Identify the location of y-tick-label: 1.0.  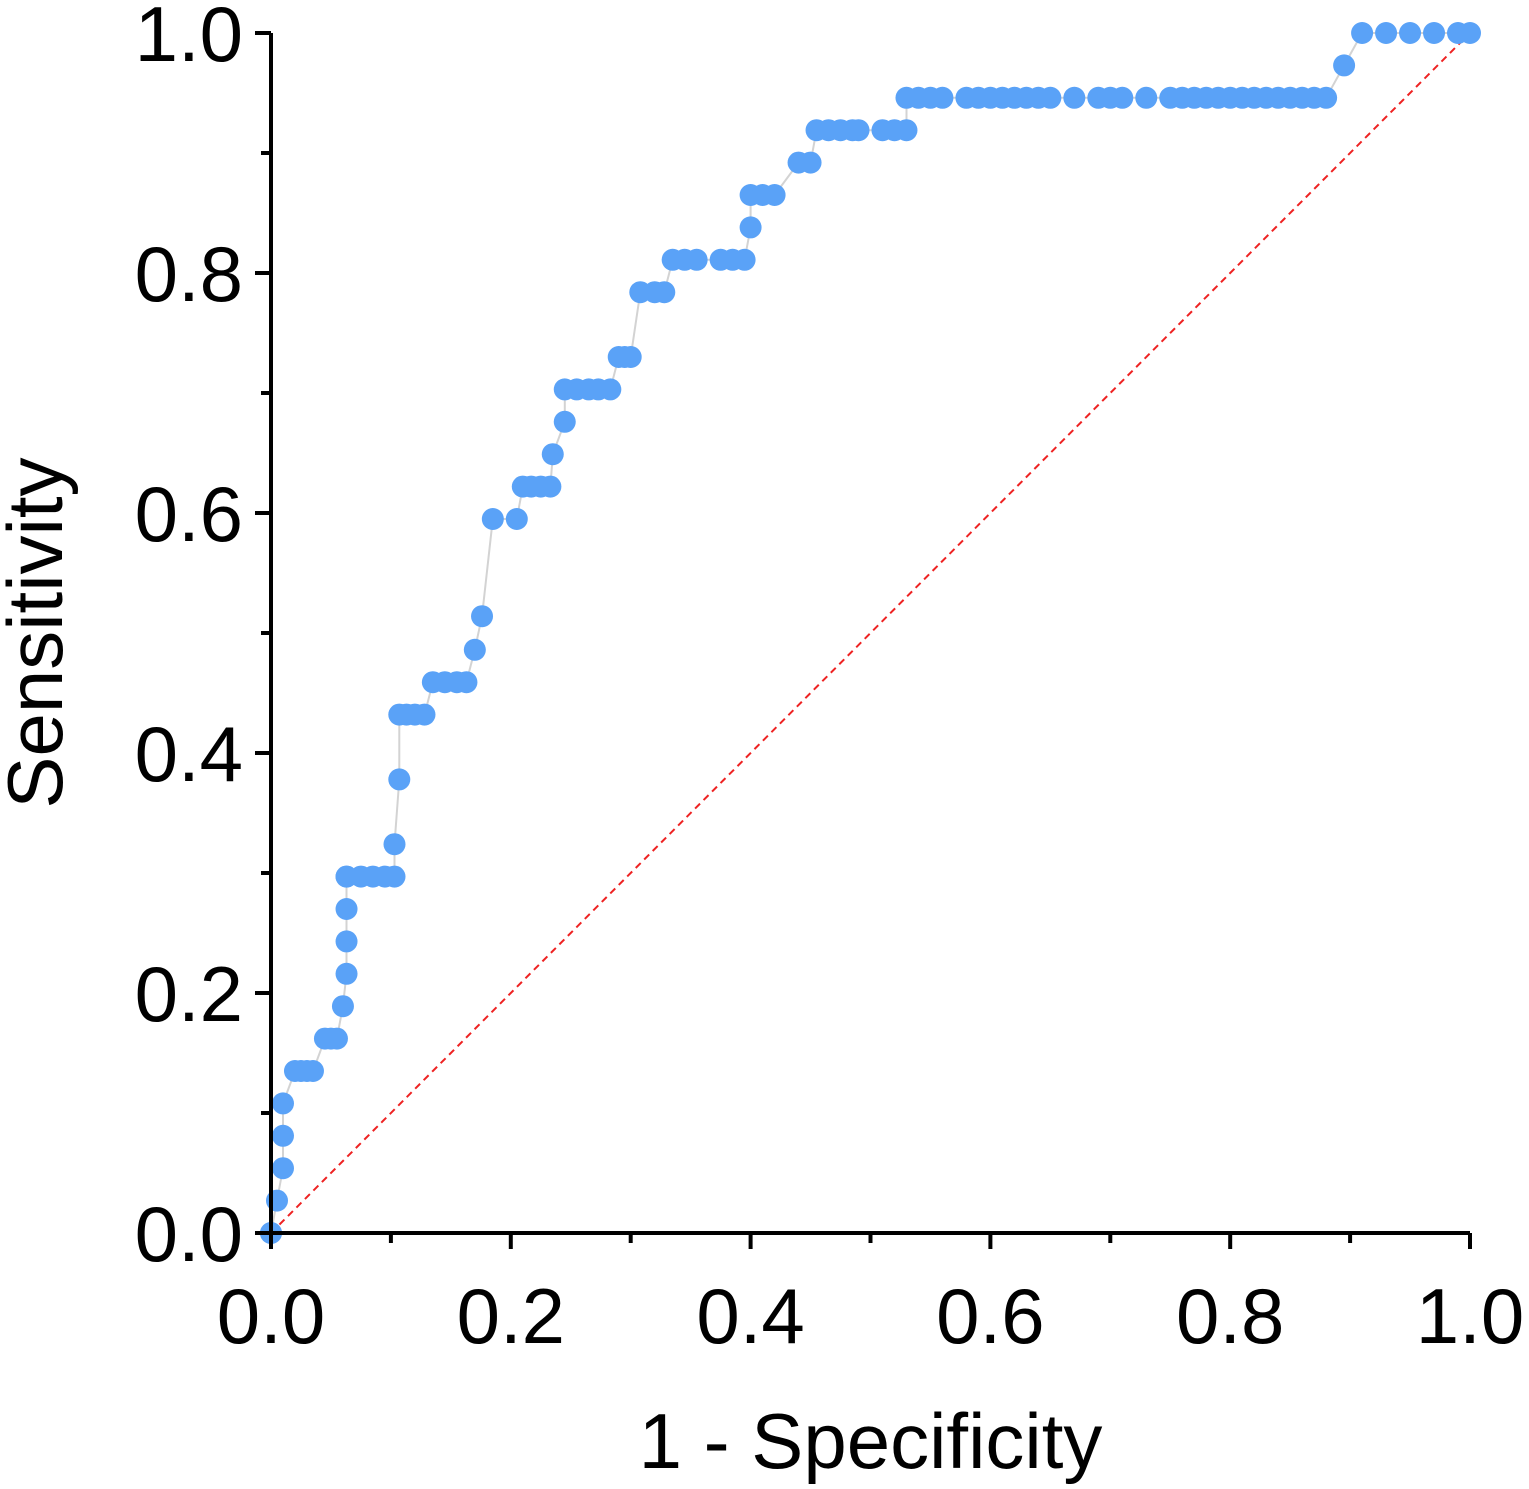
(189, 39).